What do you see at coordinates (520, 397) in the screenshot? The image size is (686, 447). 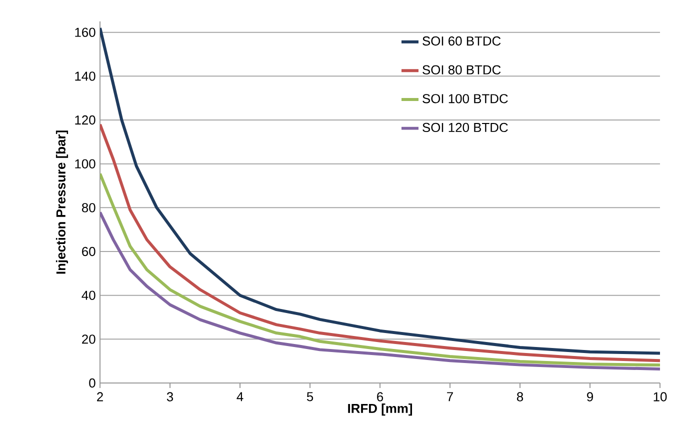 I see `x-tick-label: 8` at bounding box center [520, 397].